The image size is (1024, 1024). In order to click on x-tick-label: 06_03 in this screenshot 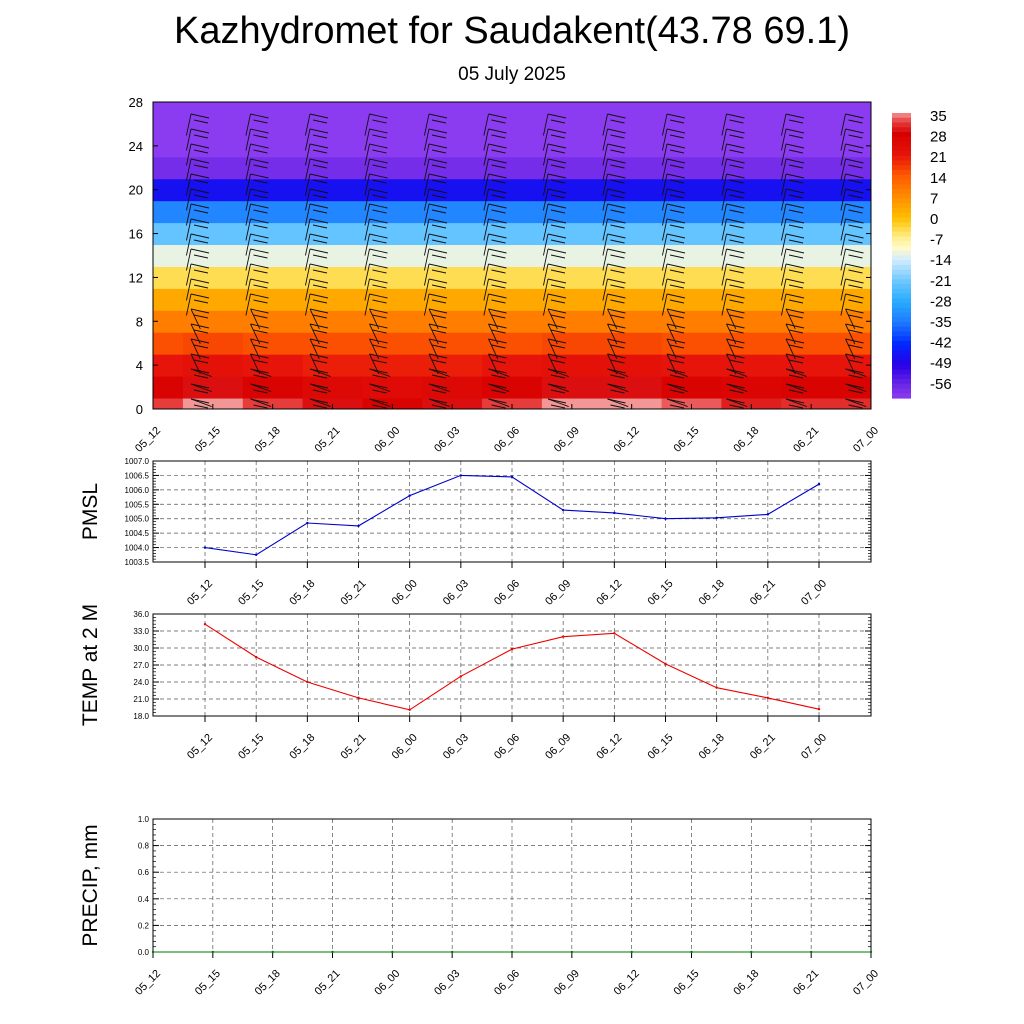, I will do `click(447, 440)`.